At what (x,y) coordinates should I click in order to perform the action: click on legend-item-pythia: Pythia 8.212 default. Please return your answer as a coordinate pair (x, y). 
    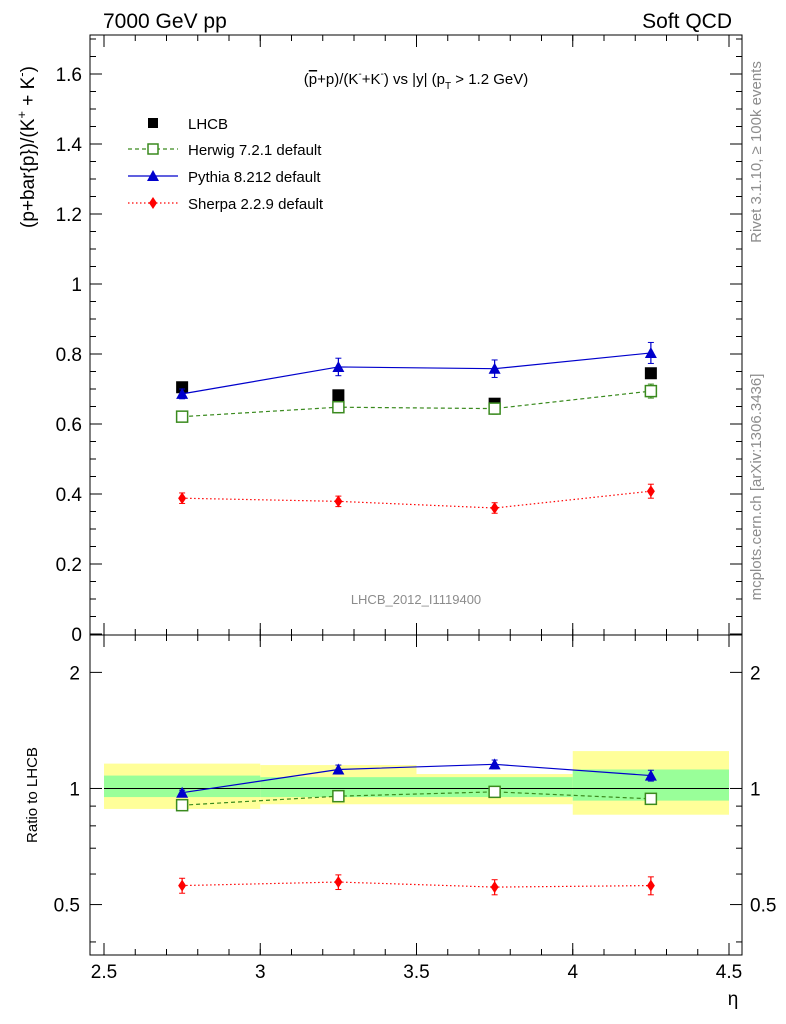
    Looking at the image, I should click on (224, 177).